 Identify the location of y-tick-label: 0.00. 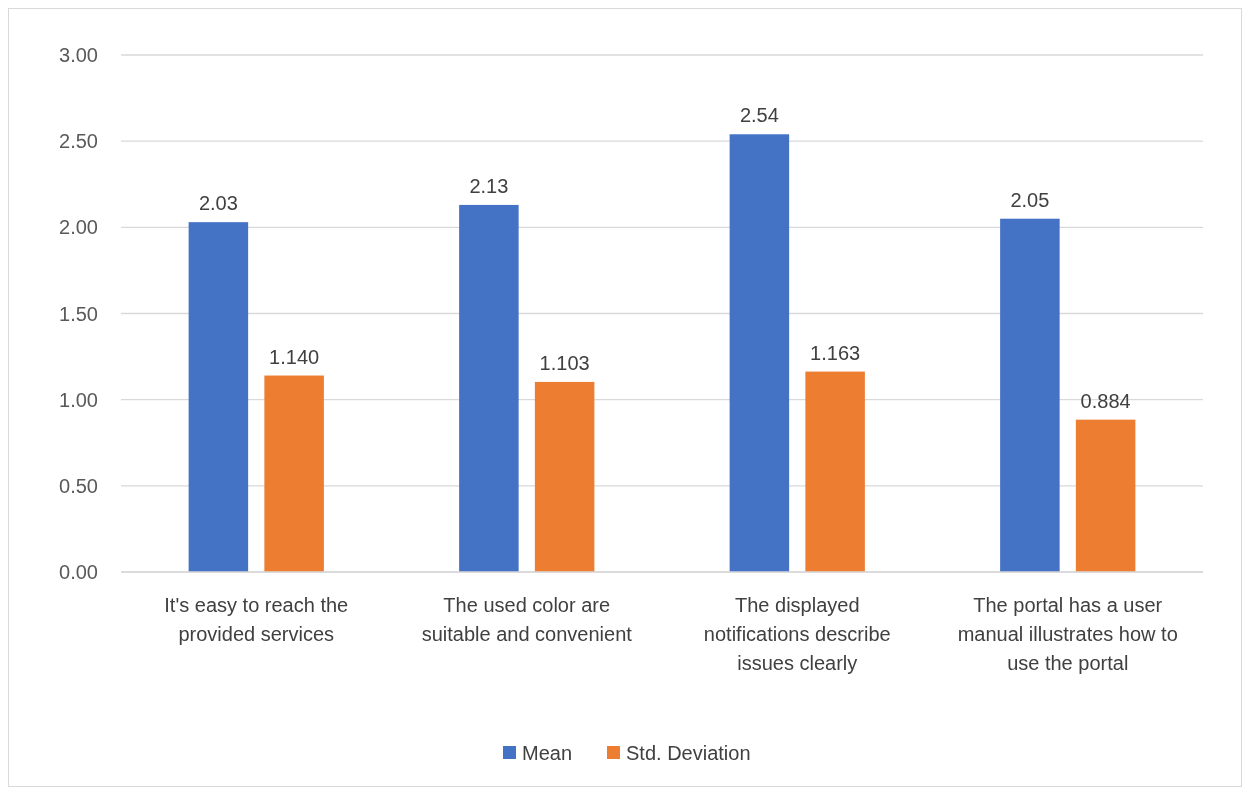
(78, 572).